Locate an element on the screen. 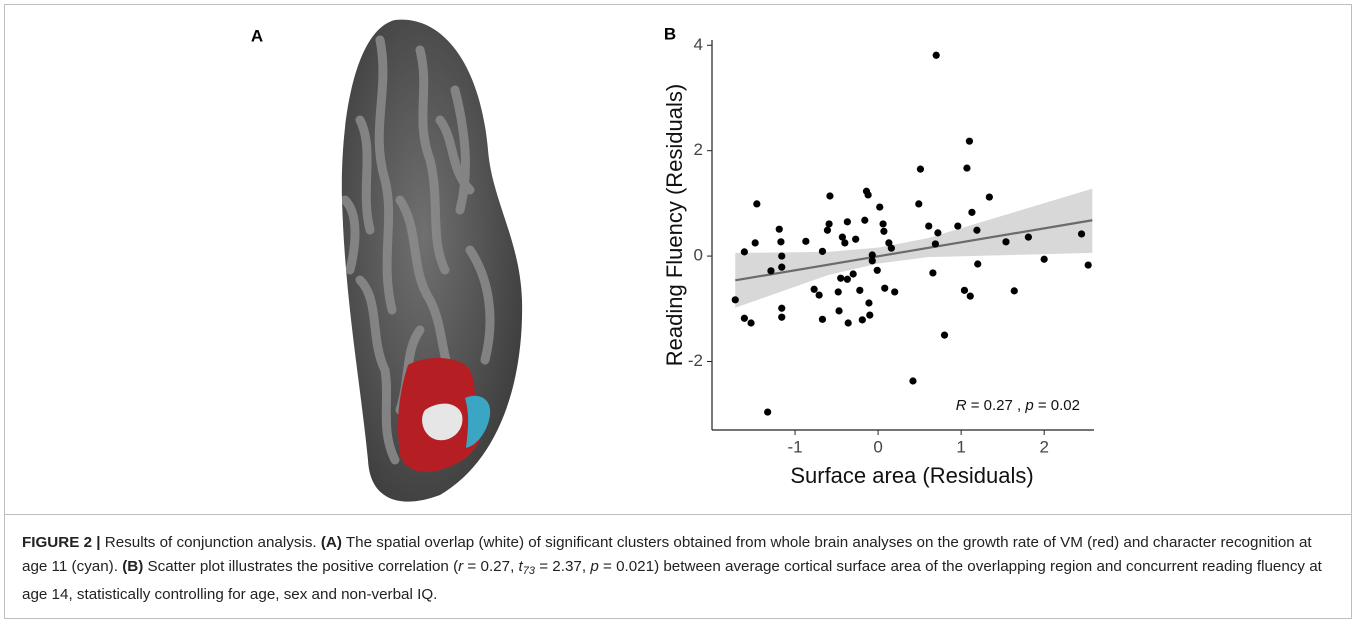 Image resolution: width=1358 pixels, height=625 pixels. caption-run: 73 is located at coordinates (528, 571).